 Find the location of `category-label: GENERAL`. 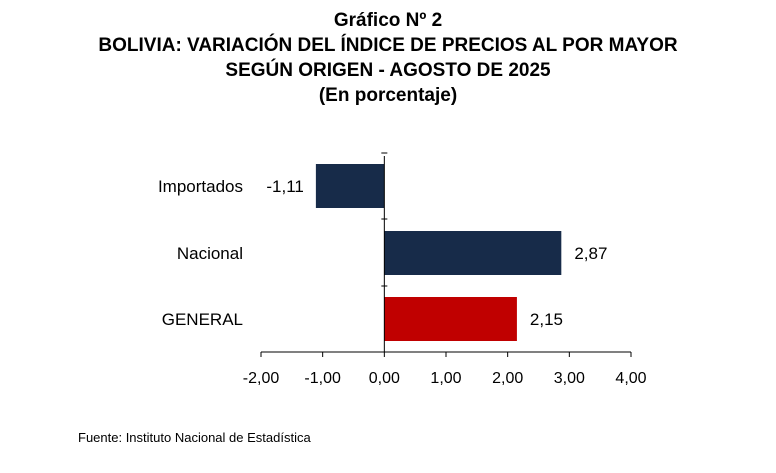

category-label: GENERAL is located at coordinates (202, 319).